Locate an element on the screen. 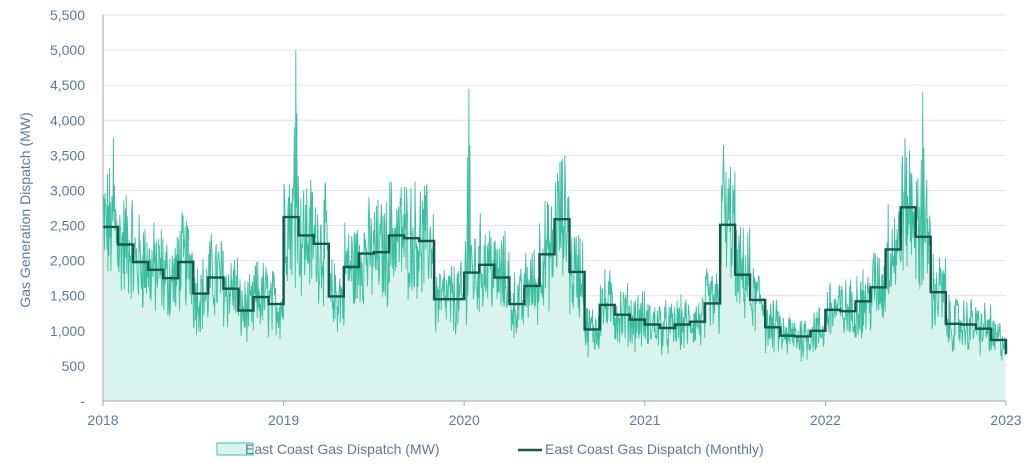 Image resolution: width=1024 pixels, height=471 pixels. legend-label-monthly: East Coast Gas Dispatch (Monthly) is located at coordinates (654, 449).